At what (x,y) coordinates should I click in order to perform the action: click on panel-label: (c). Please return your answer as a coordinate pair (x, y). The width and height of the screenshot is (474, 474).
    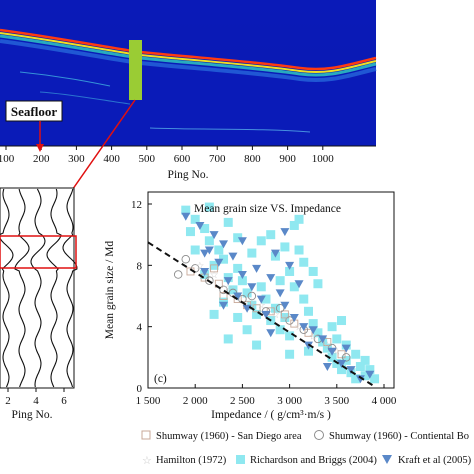
    Looking at the image, I should click on (160, 379).